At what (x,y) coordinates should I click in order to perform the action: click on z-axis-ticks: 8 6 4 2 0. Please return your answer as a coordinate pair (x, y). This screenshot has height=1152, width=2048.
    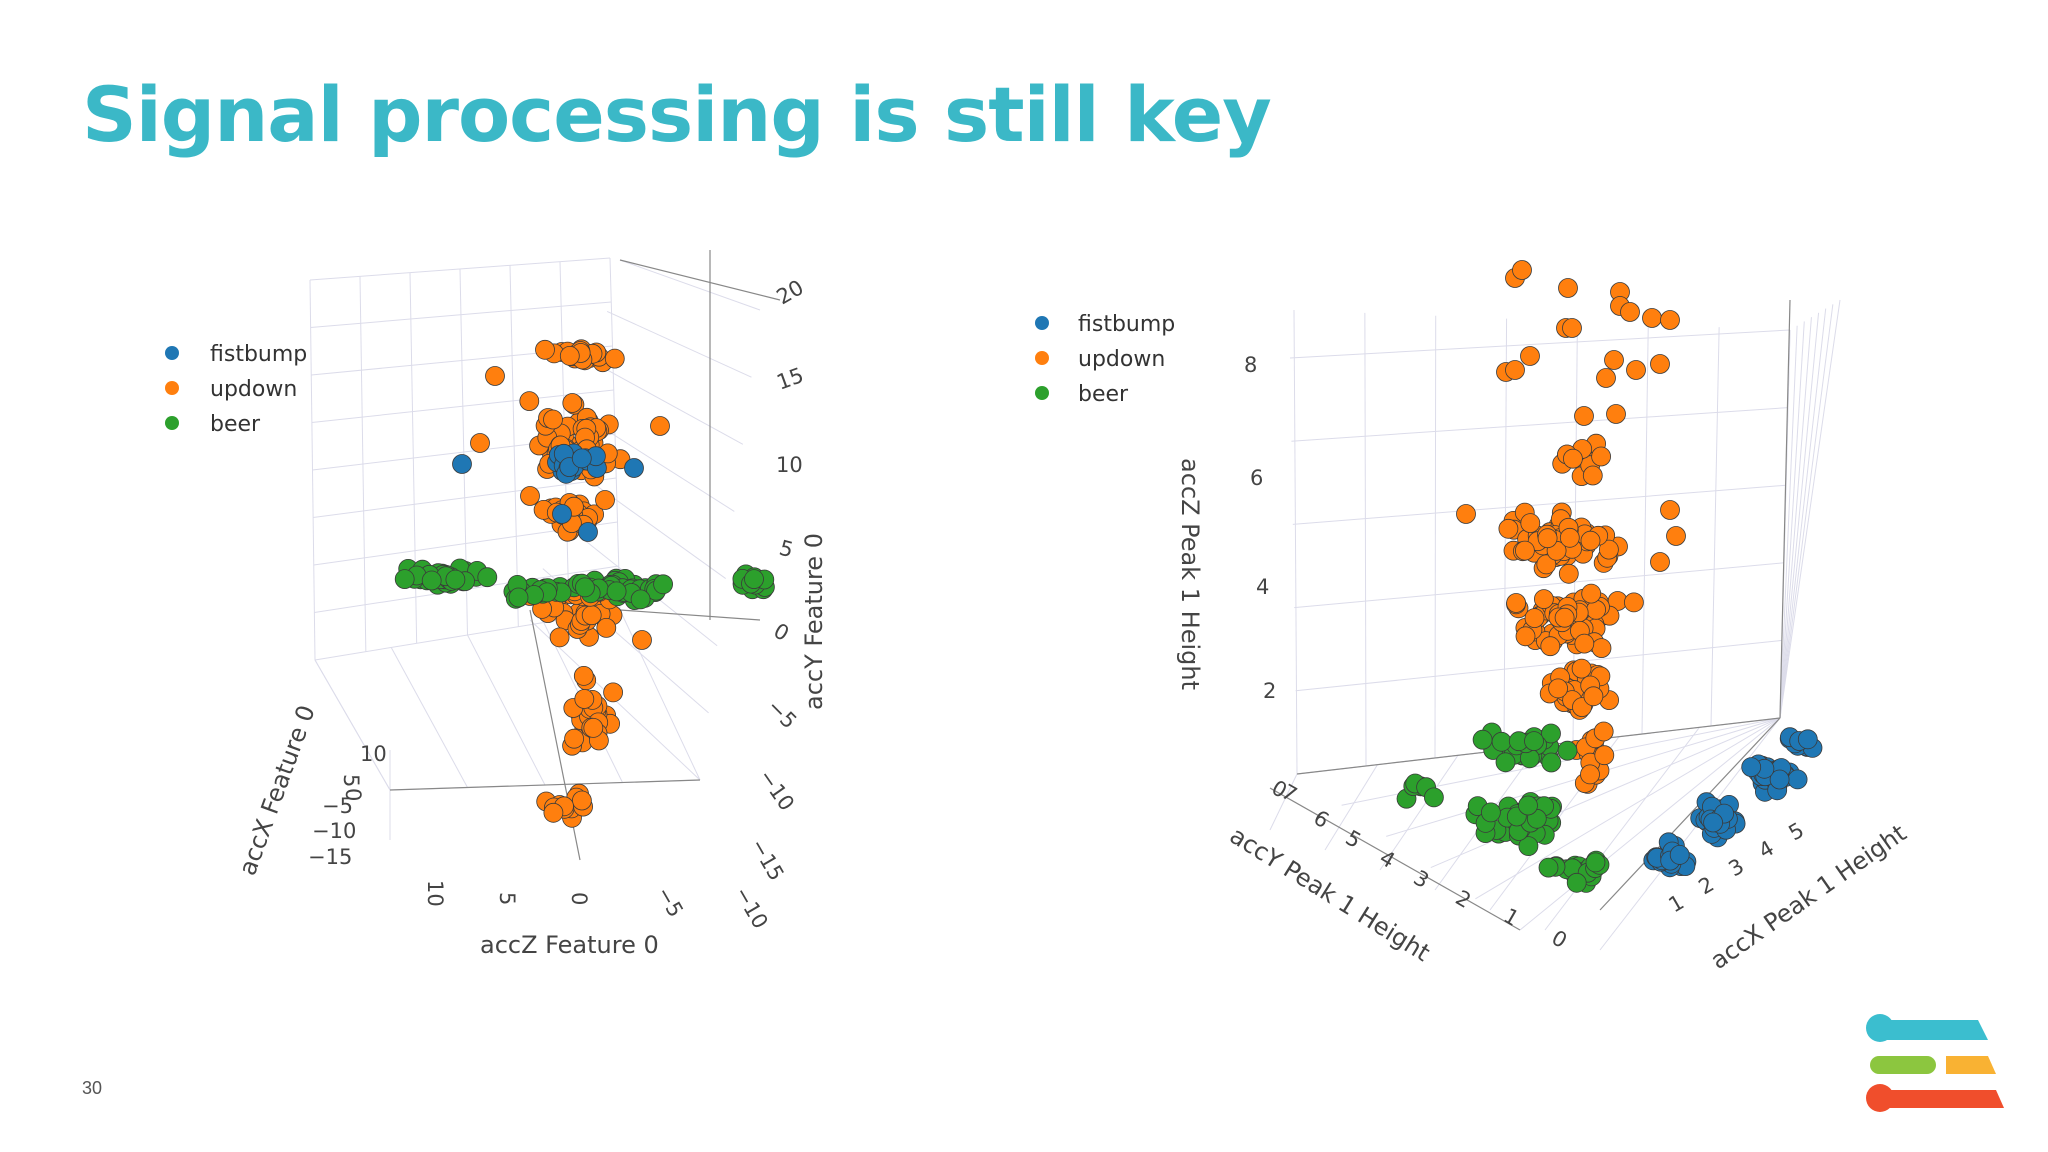
    Looking at the image, I should click on (1267, 578).